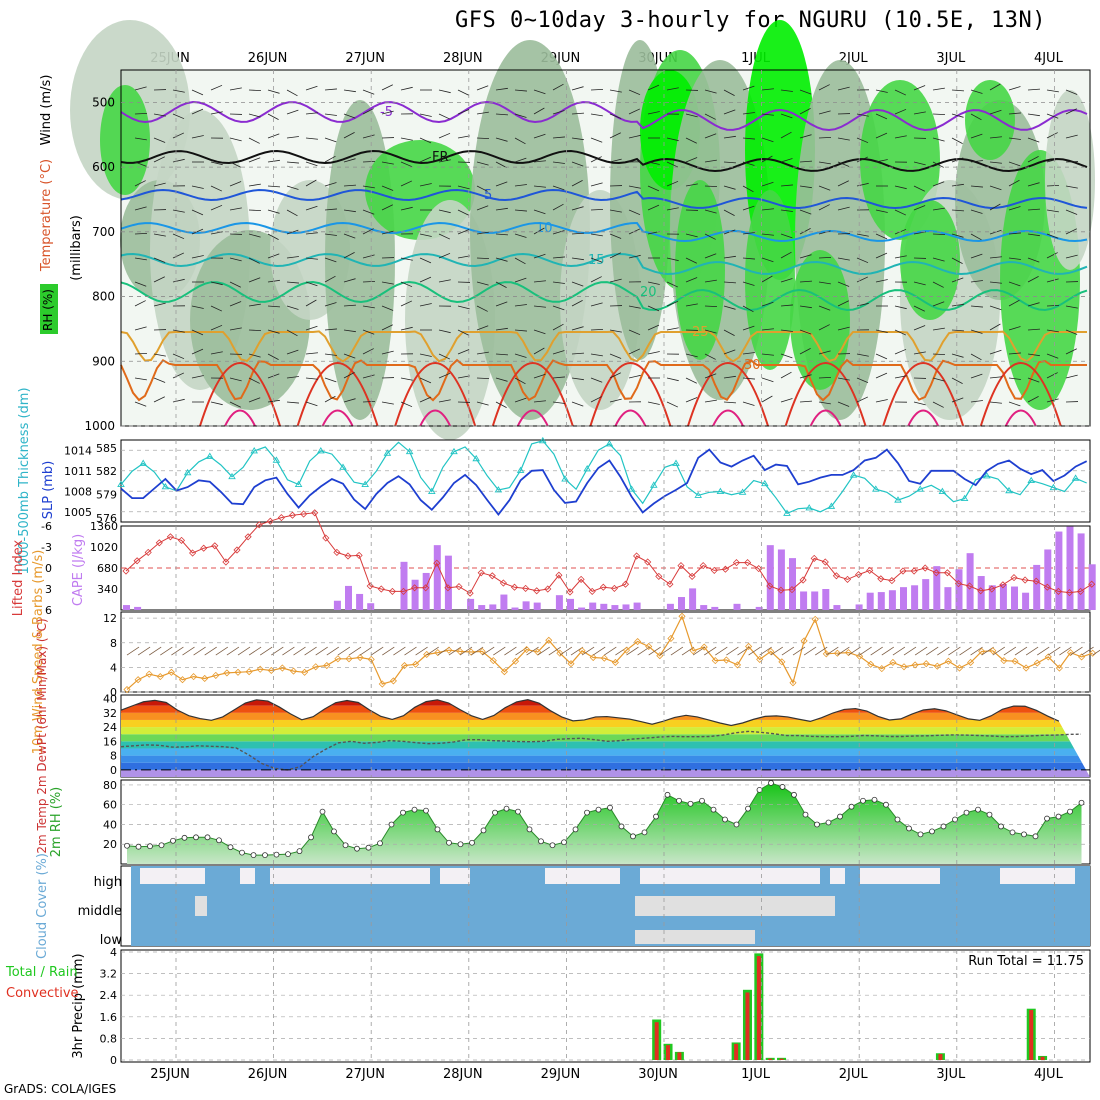 This screenshot has height=1100, width=1100. What do you see at coordinates (365, 1074) in the screenshot?
I see `date-tick-bottom: 27JUN` at bounding box center [365, 1074].